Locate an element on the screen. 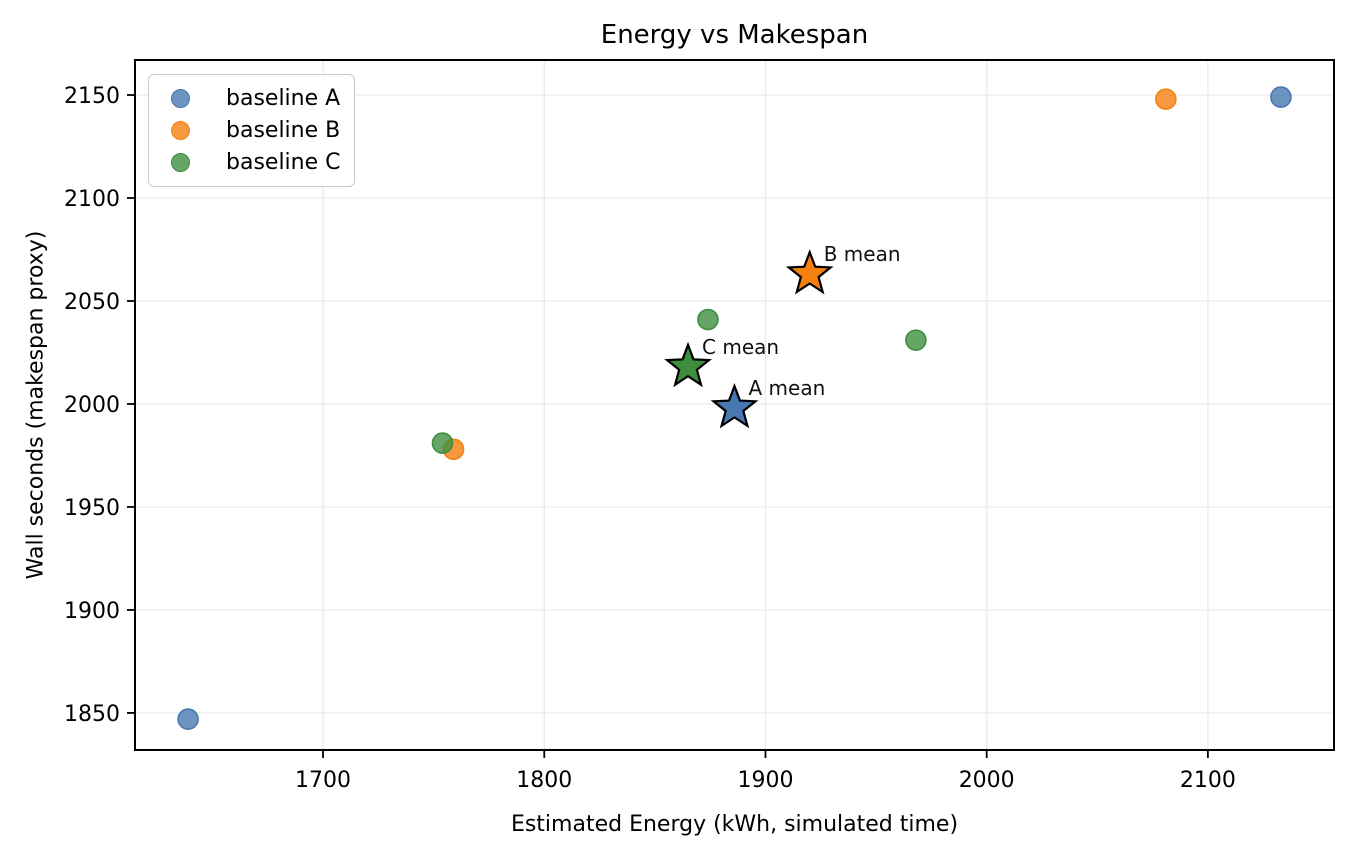 Image resolution: width=1360 pixels, height=850 pixels. x-axis-label: Estimated Energy (kWh, simulated time) is located at coordinates (734, 824).